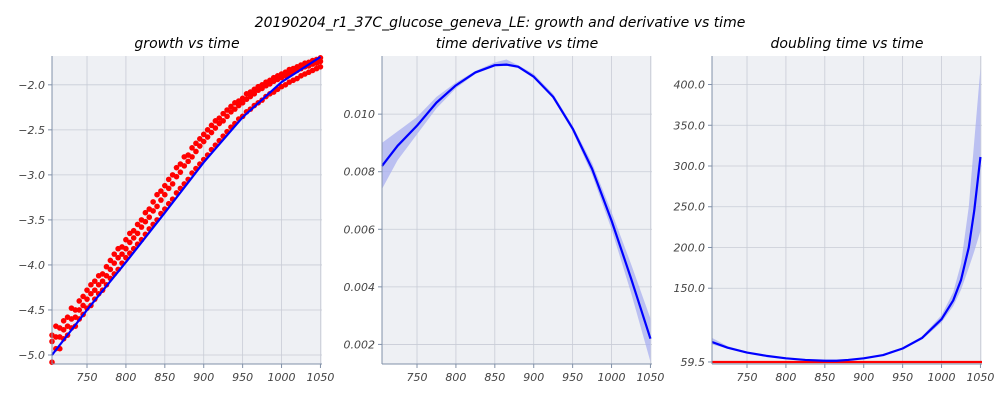 The width and height of the screenshot is (1000, 400). Describe the element at coordinates (360, 172) in the screenshot. I see `y-tick-label: 0.008` at that location.